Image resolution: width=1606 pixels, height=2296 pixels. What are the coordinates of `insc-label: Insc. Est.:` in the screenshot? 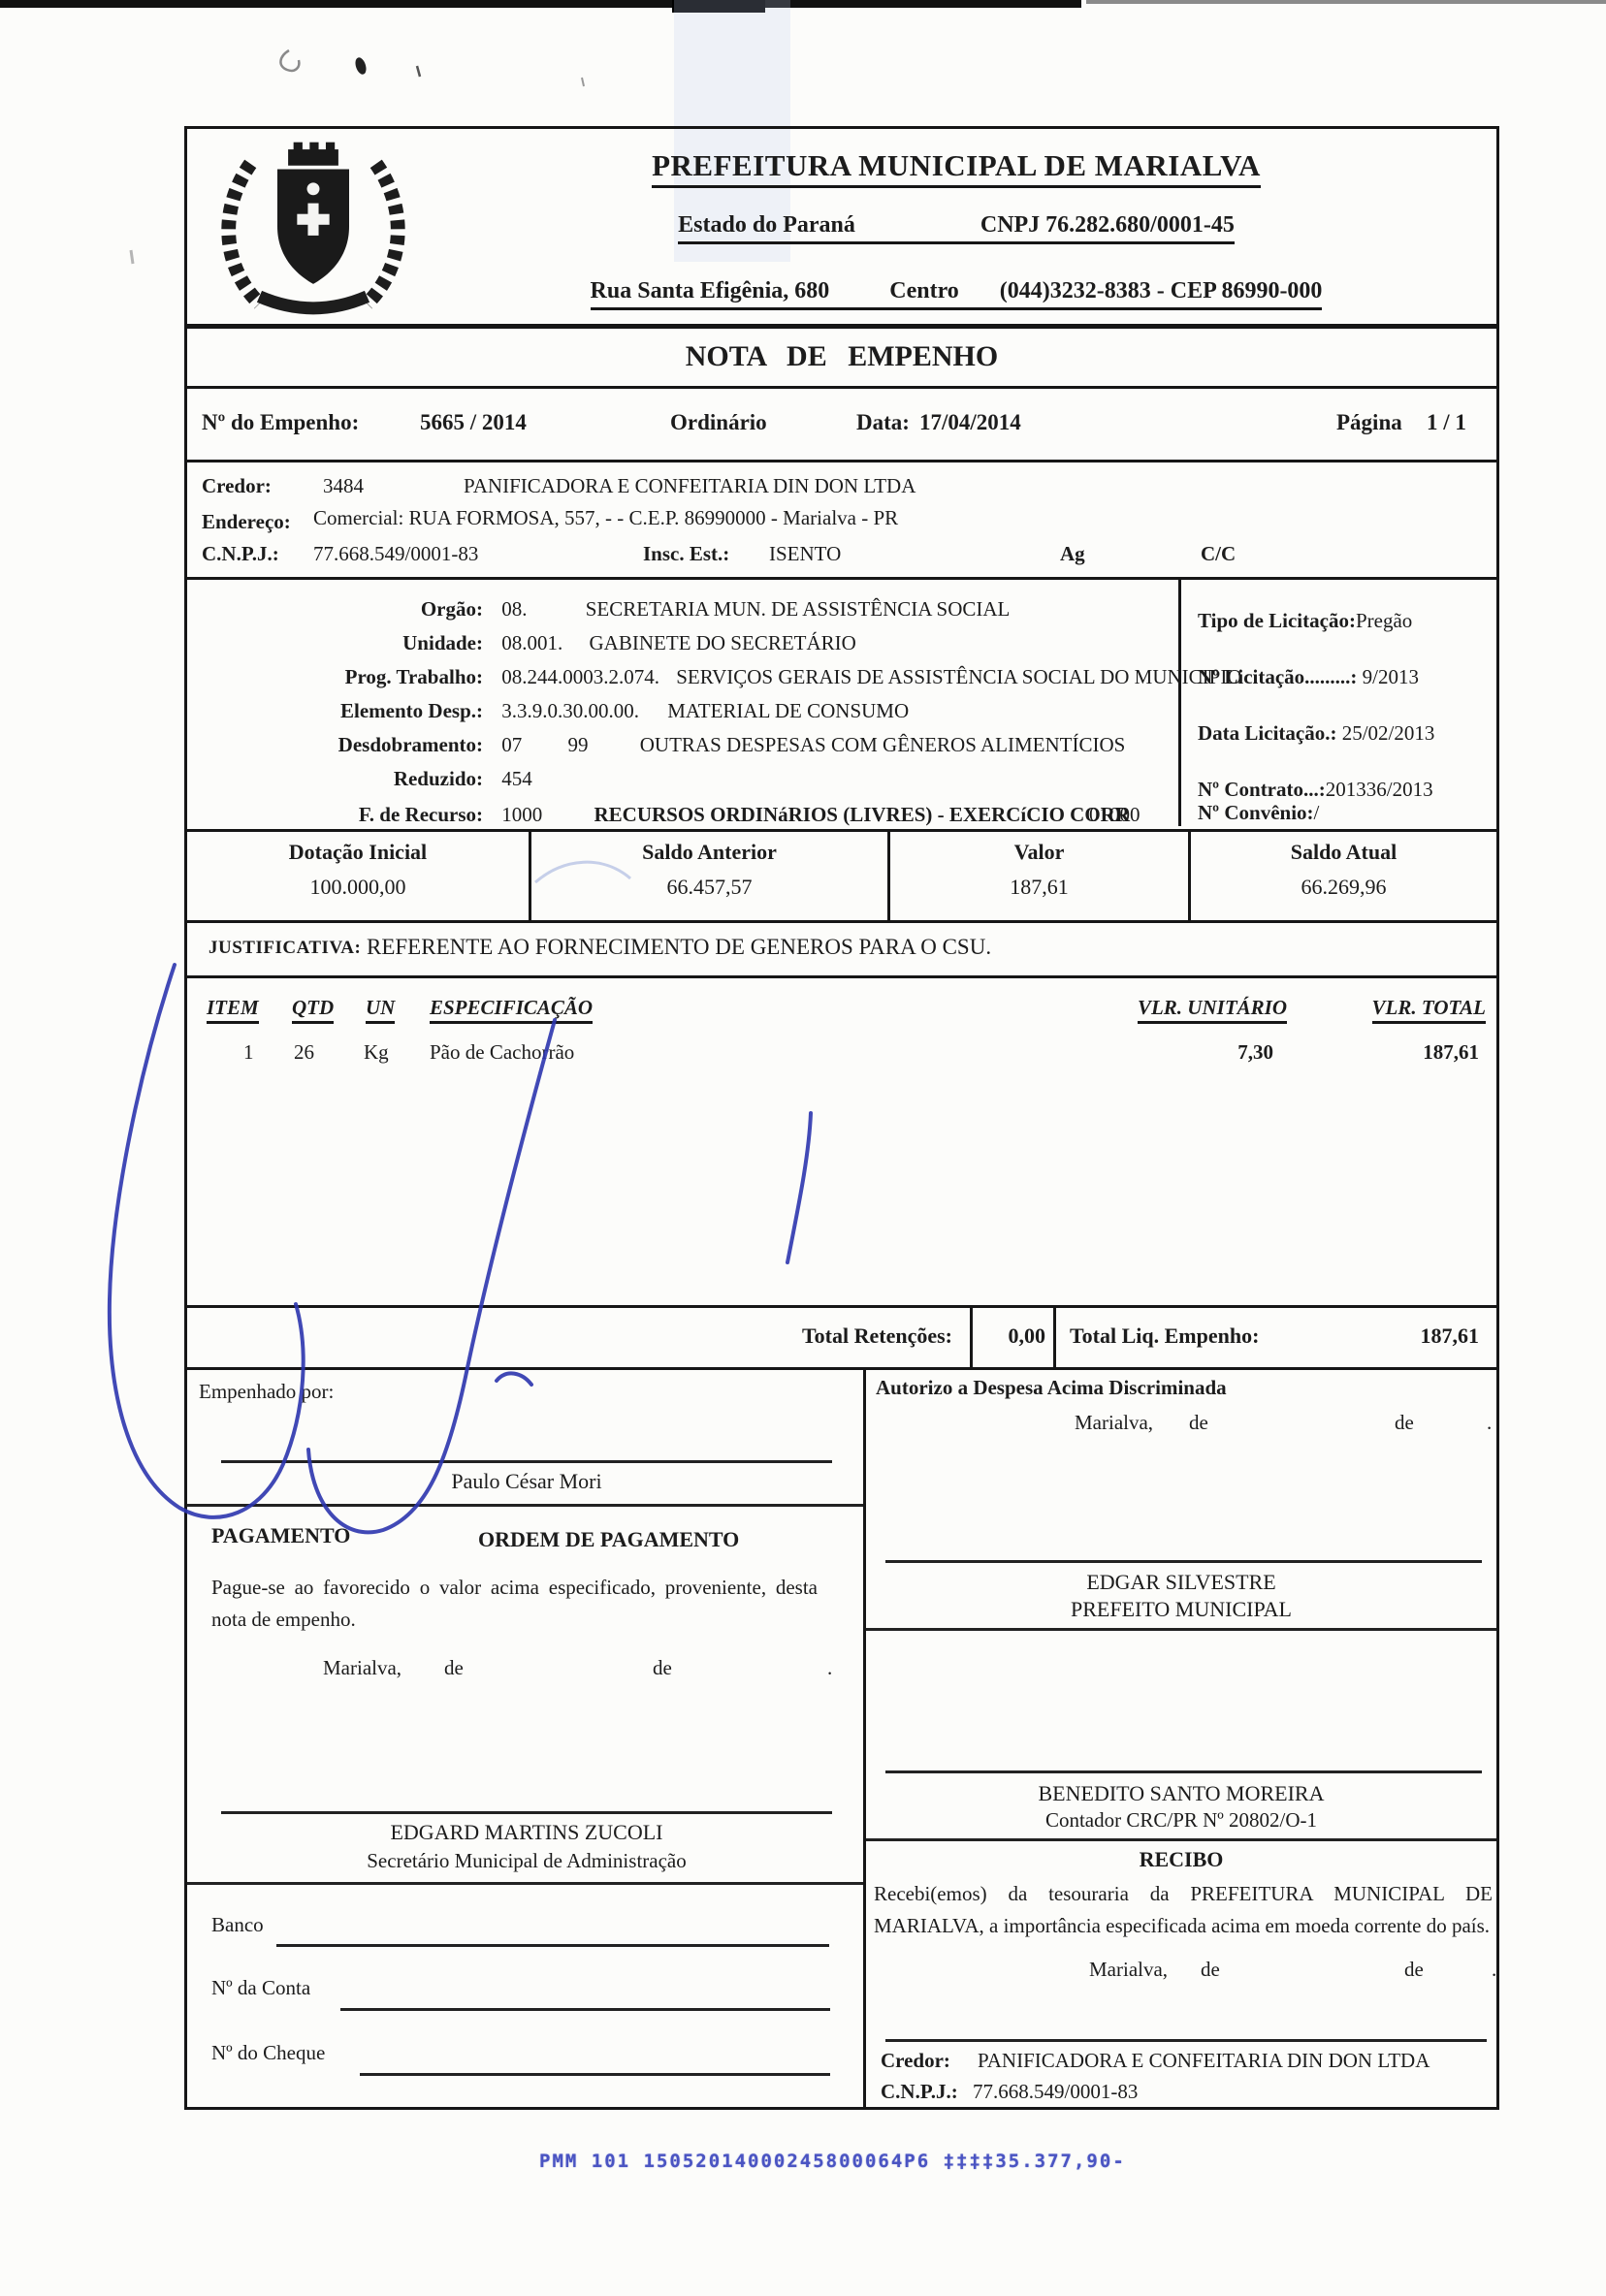 It's located at (686, 553).